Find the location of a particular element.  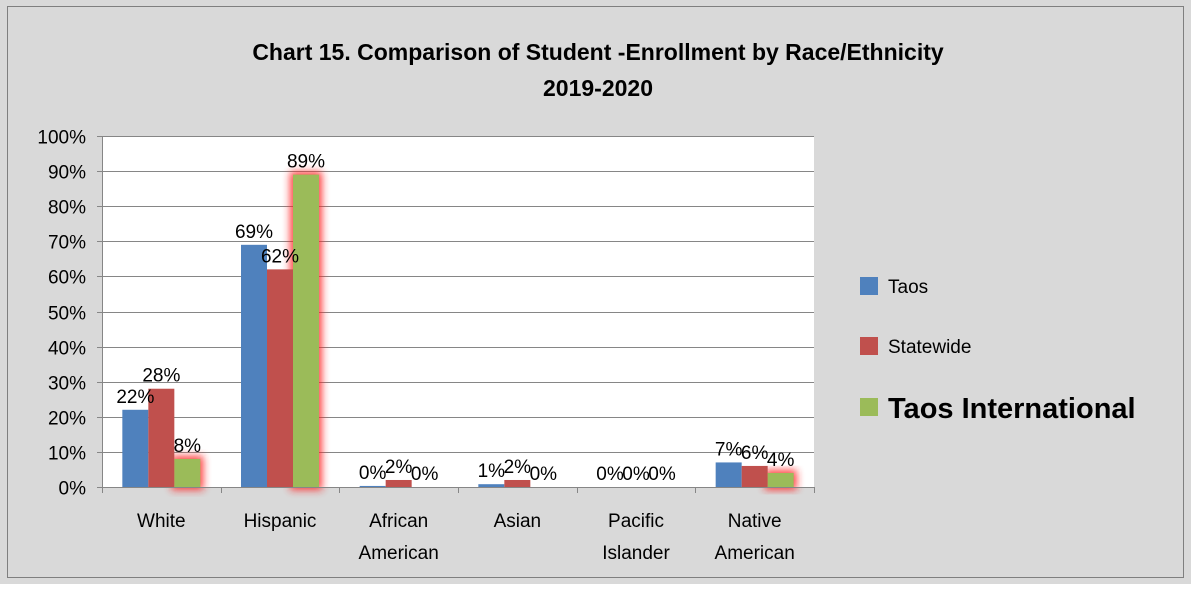

x-tick-label: Native is located at coordinates (755, 521).